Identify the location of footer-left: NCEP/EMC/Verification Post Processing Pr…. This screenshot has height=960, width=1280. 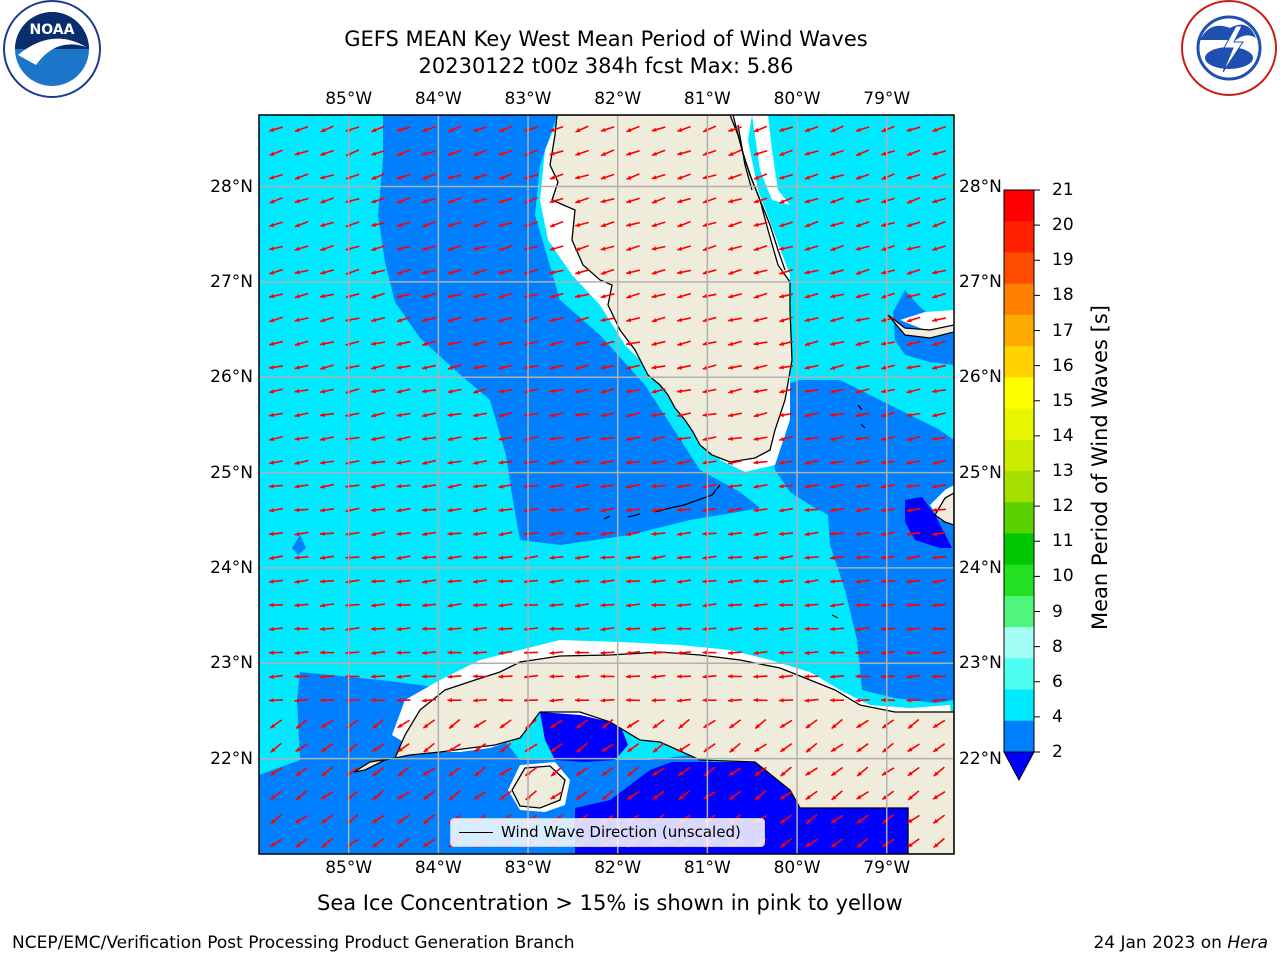
(293, 943).